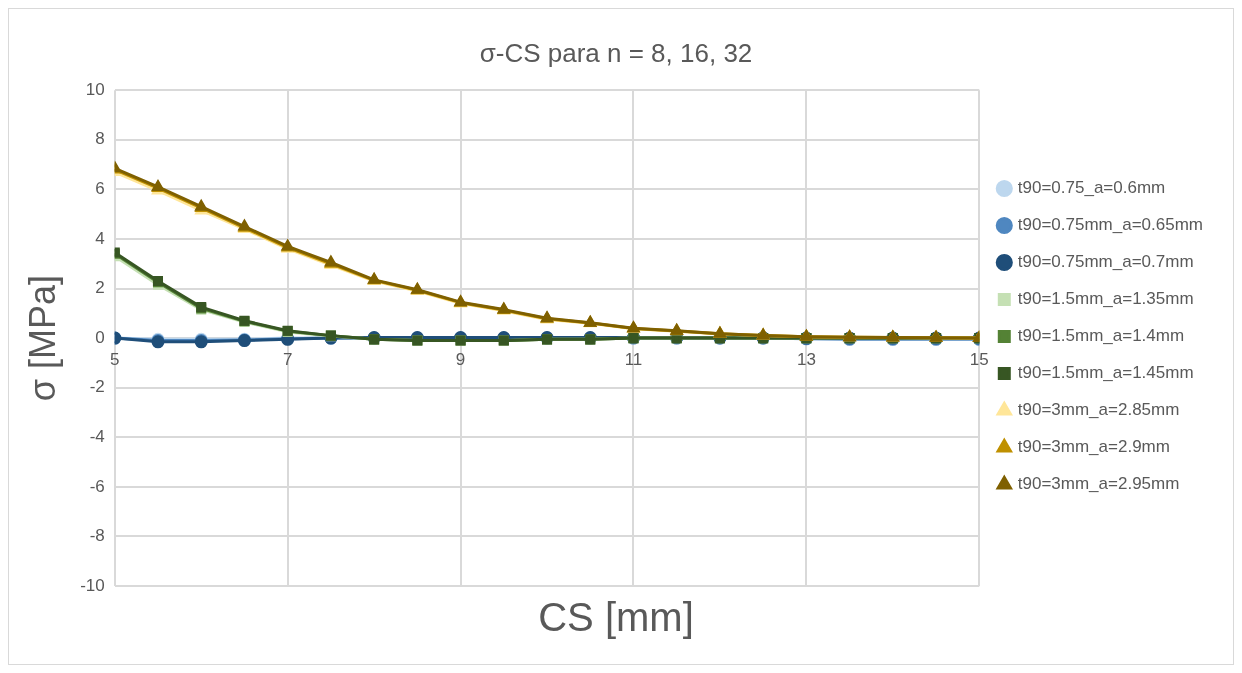 Image resolution: width=1242 pixels, height=673 pixels. What do you see at coordinates (1091, 188) in the screenshot?
I see `legend-label: t90=0.75_a=0.6mm` at bounding box center [1091, 188].